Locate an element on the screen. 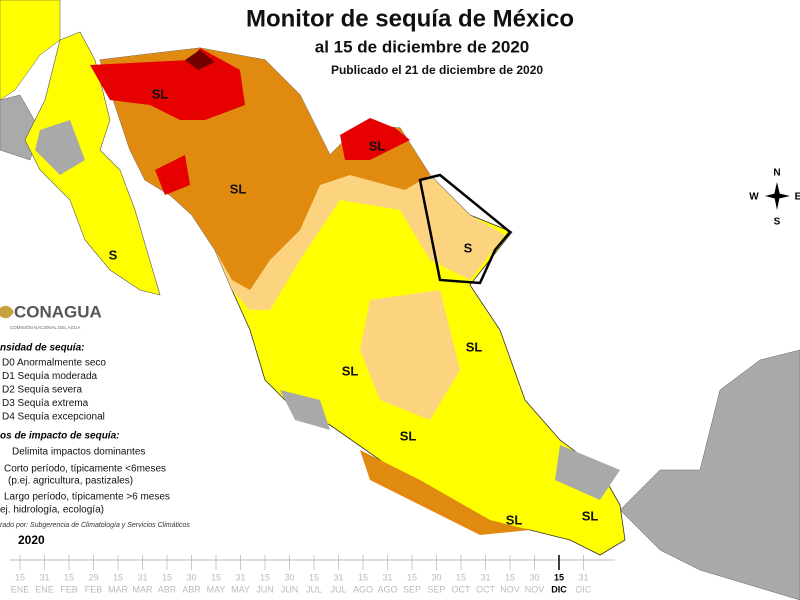 The image size is (800, 600). timeline-year: 2020 is located at coordinates (31, 540).